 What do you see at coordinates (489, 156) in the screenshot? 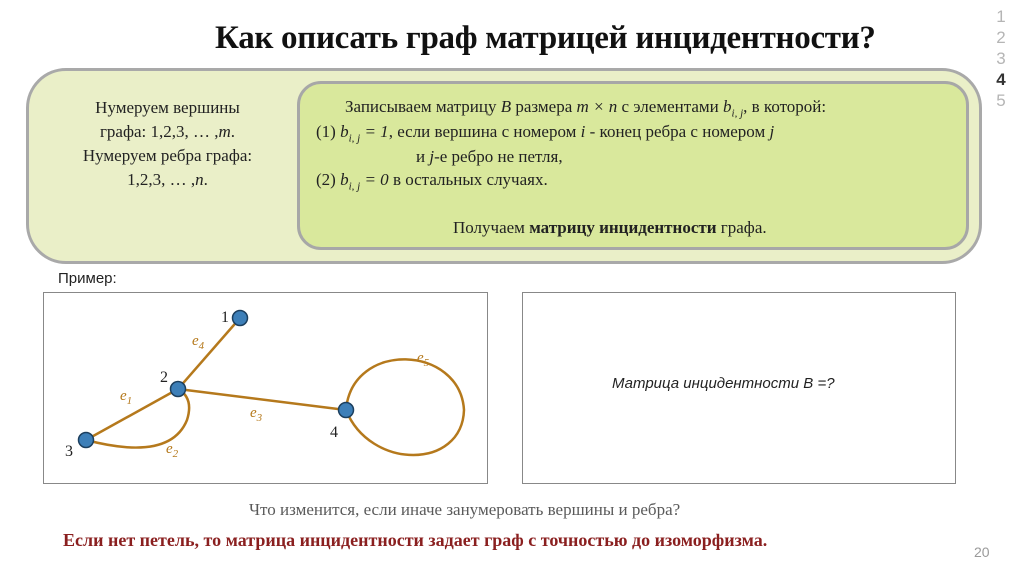
I see `definition-line-3: и j-е ребро не петля,` at bounding box center [489, 156].